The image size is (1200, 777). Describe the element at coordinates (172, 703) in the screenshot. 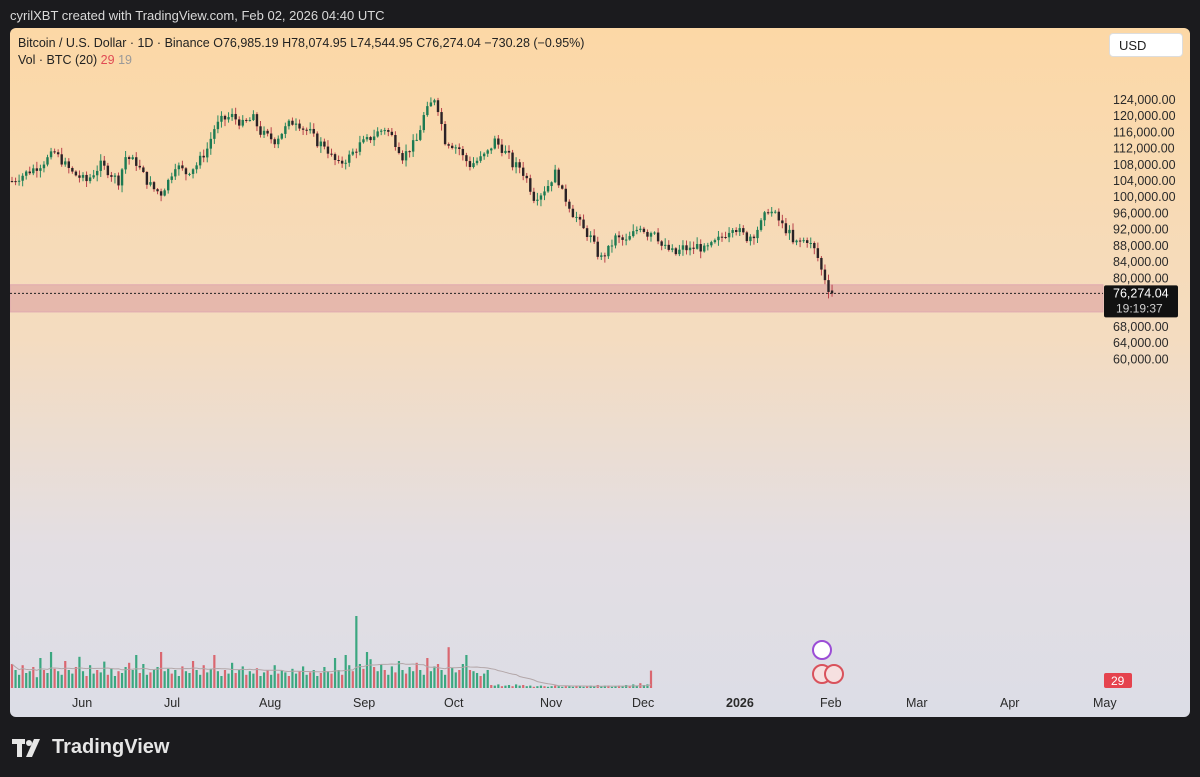

I see `time-axis-label: Jul` at that location.